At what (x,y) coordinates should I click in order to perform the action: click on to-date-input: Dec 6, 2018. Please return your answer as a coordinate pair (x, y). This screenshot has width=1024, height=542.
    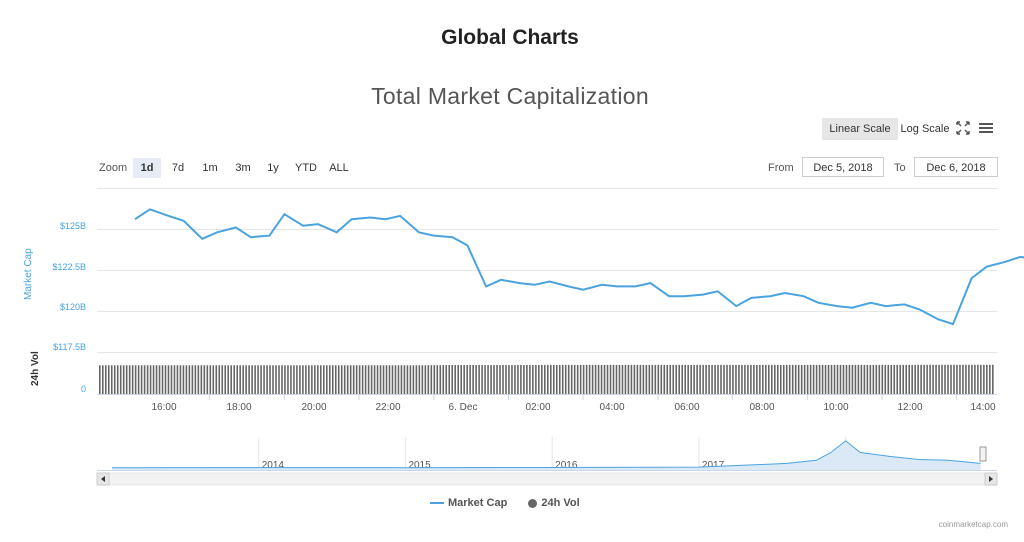
    Looking at the image, I should click on (956, 167).